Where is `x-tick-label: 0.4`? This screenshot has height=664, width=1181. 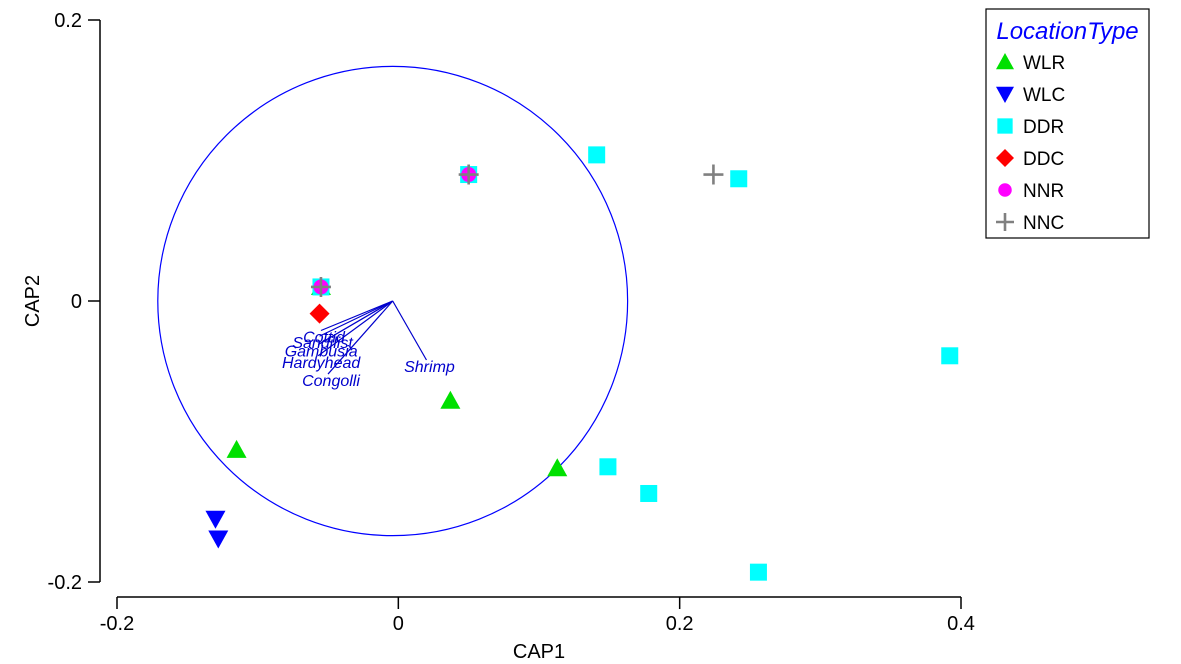
x-tick-label: 0.4 is located at coordinates (961, 624).